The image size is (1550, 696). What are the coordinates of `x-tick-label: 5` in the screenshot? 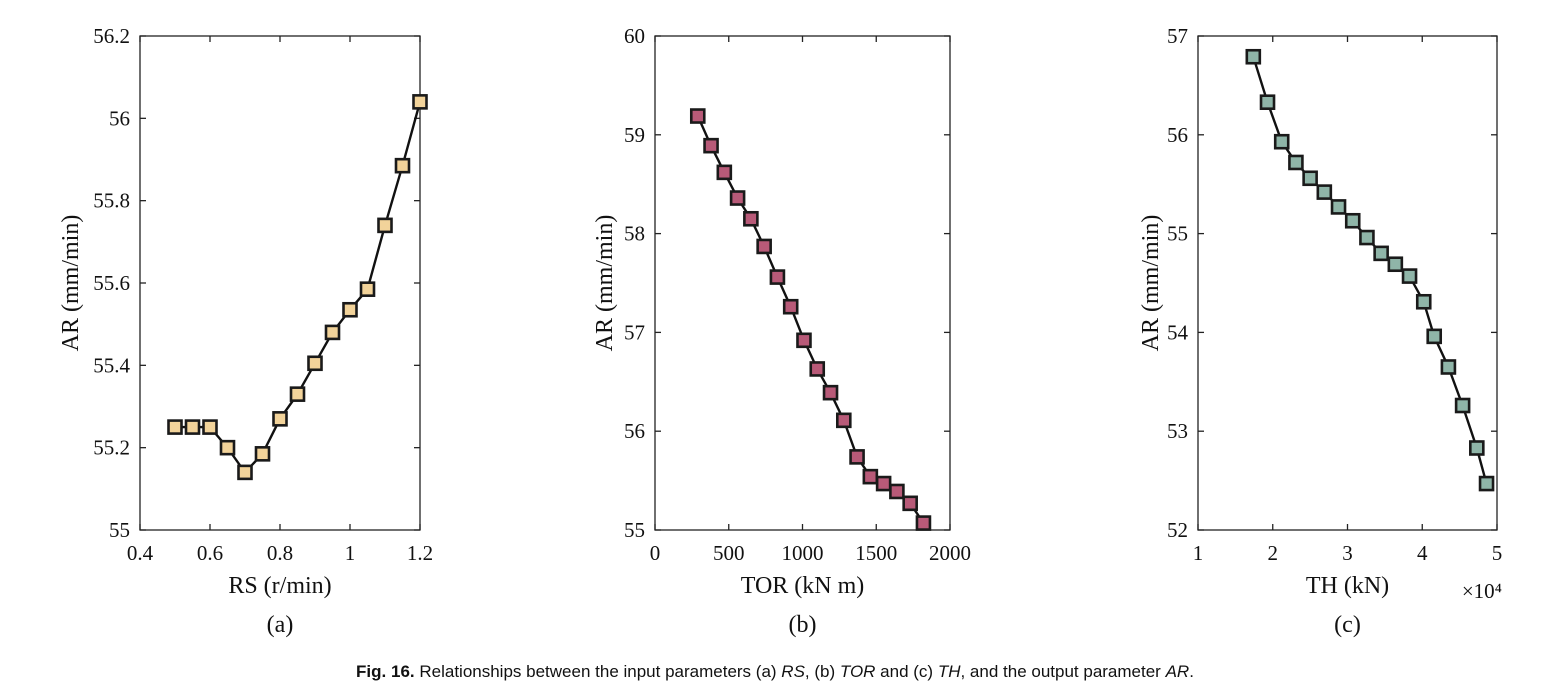 It's located at (1497, 553).